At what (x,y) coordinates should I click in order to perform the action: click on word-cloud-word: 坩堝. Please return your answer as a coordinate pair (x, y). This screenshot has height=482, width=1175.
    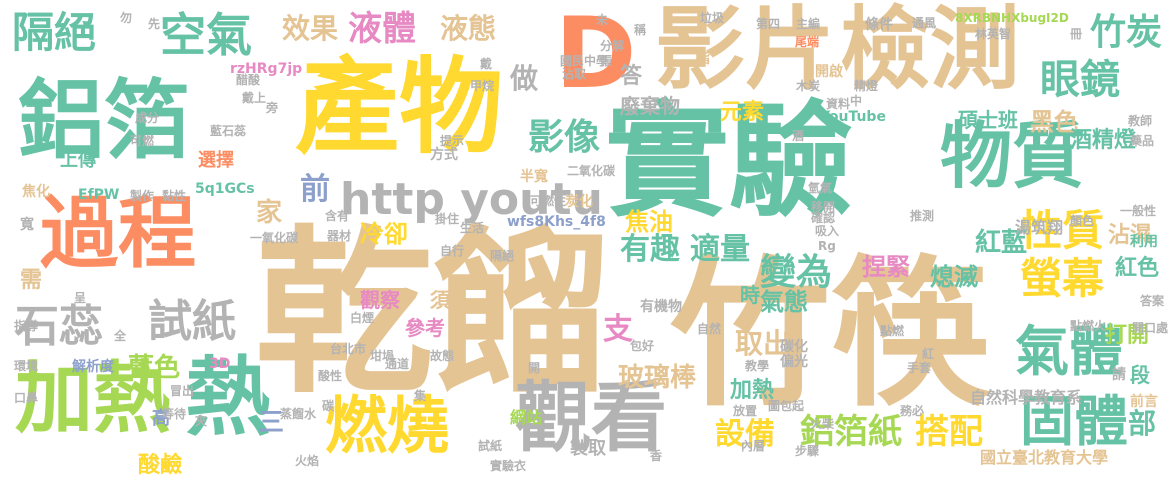
    Looking at the image, I should click on (382, 356).